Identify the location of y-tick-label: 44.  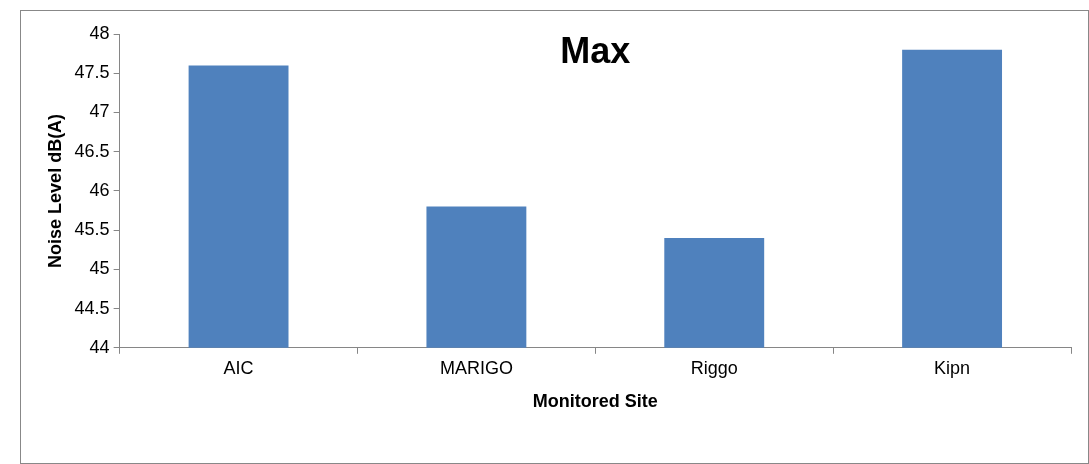
(99, 346).